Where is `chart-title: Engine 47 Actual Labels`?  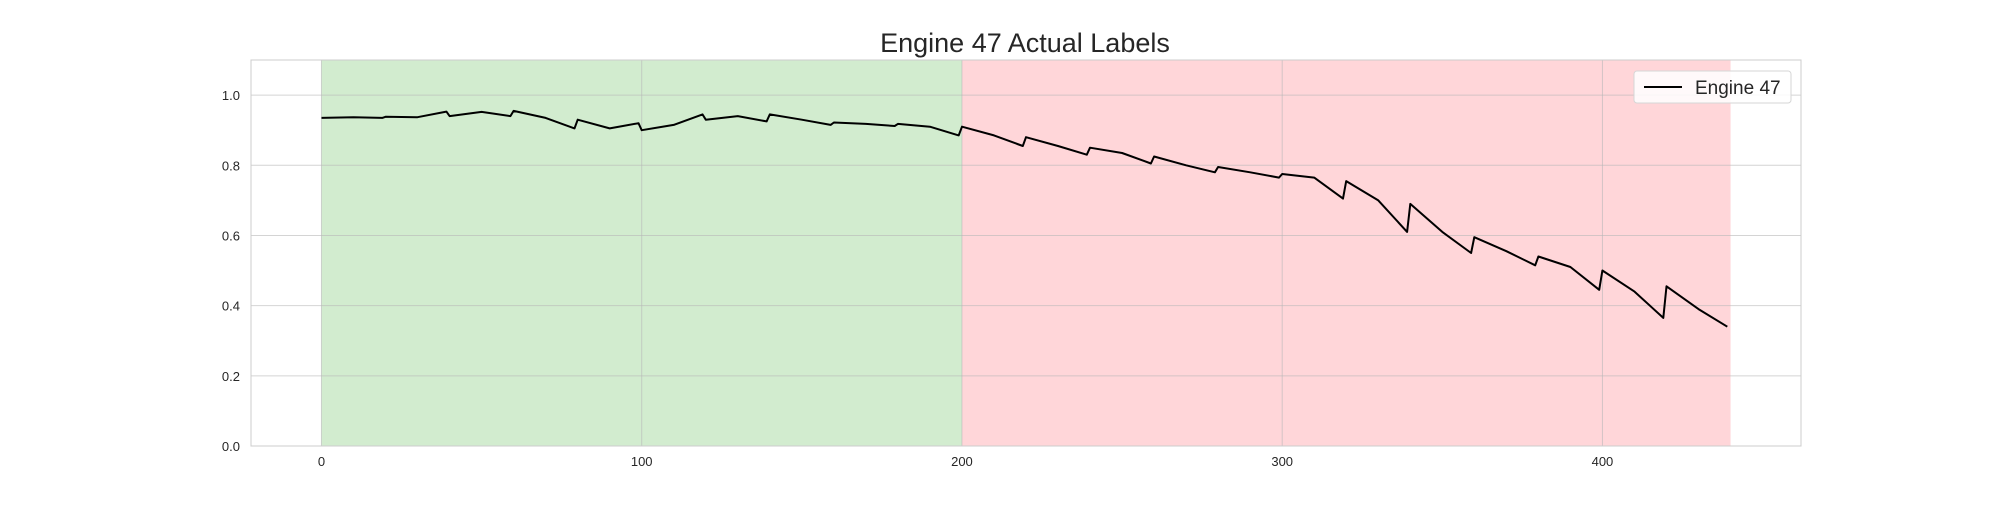
chart-title: Engine 47 Actual Labels is located at coordinates (1025, 43).